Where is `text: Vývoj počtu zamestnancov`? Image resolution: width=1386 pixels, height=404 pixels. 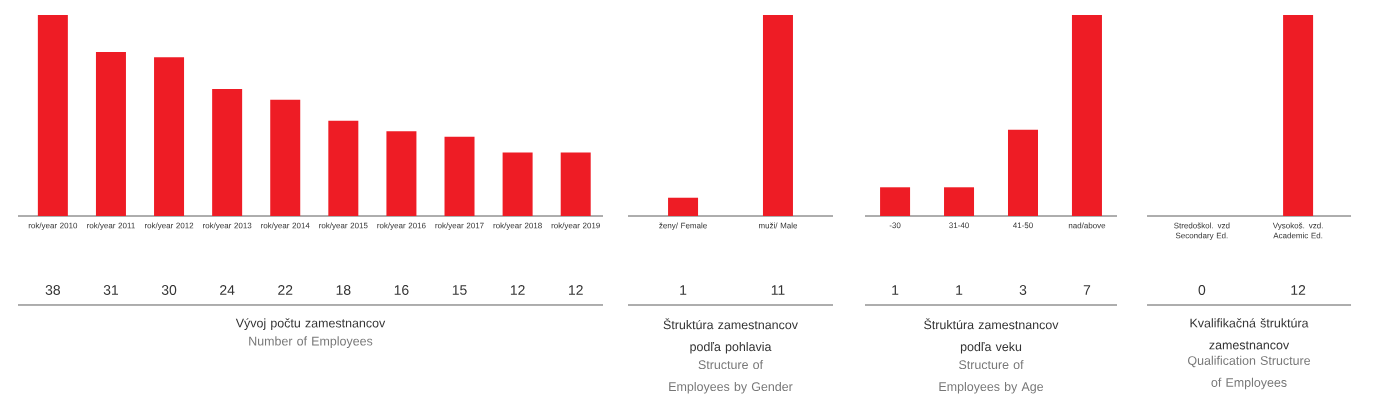 text: Vývoj počtu zamestnancov is located at coordinates (310, 324).